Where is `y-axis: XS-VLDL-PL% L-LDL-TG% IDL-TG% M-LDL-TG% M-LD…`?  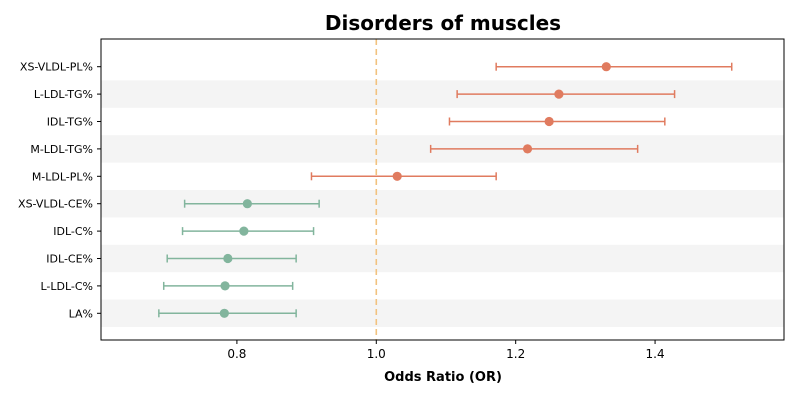 y-axis: XS-VLDL-PL% L-LDL-TG% IDL-TG% M-LDL-TG% M-LD… is located at coordinates (59, 190).